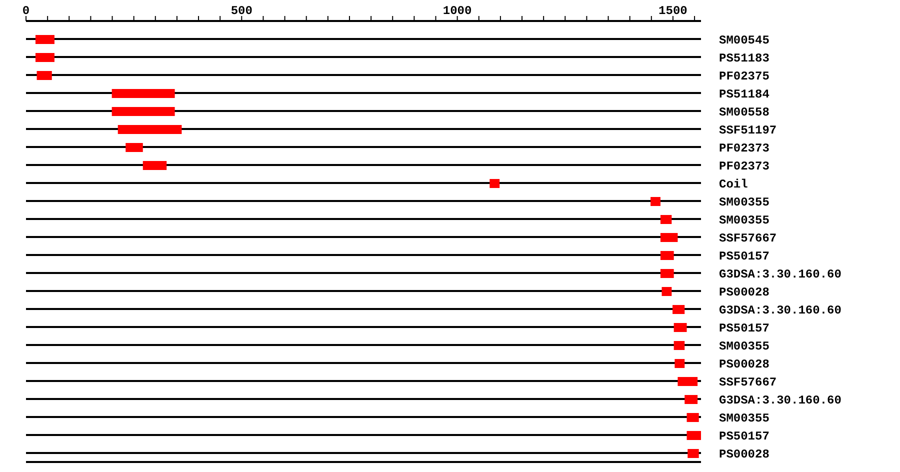  Describe the element at coordinates (744, 112) in the screenshot. I see `y-tick-label: SM00558` at that location.